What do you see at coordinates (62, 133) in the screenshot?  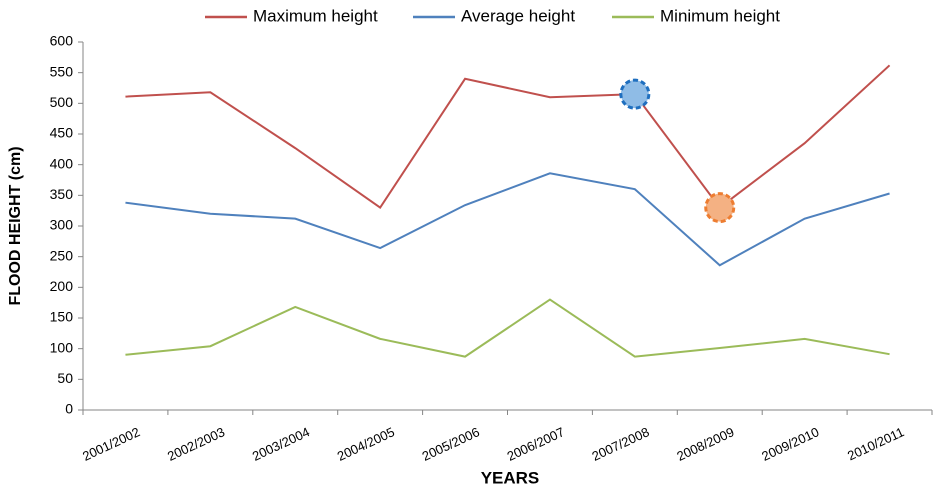 I see `y-tick-label: 450` at bounding box center [62, 133].